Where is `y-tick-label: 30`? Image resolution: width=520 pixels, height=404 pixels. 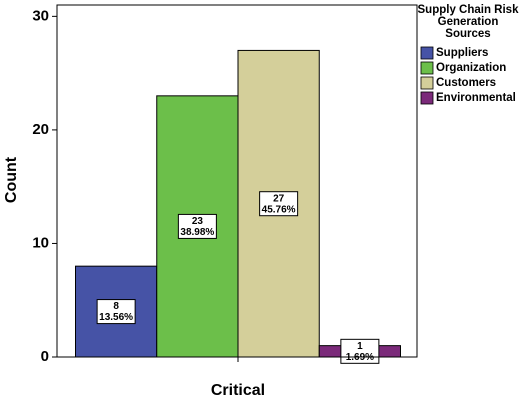
y-tick-label: 30 is located at coordinates (40, 15).